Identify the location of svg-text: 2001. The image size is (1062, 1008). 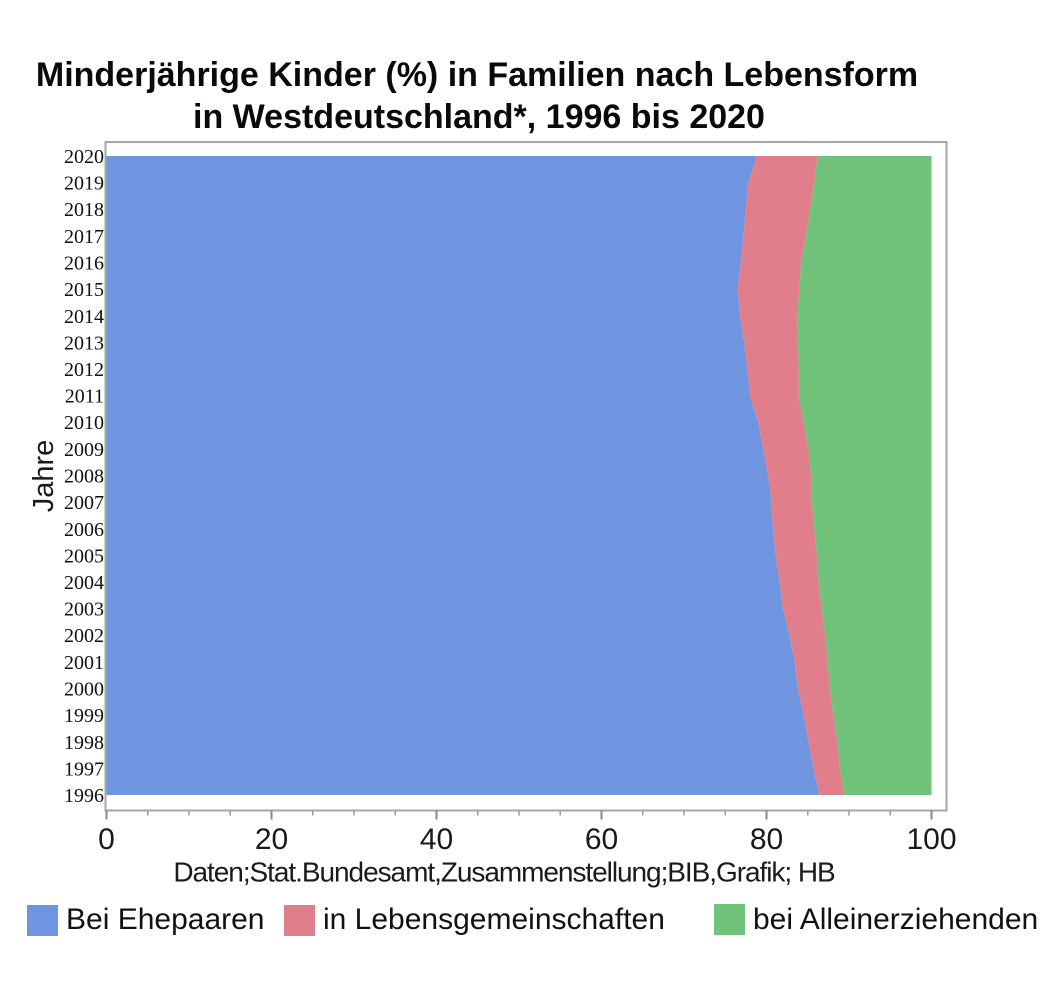
(84, 663).